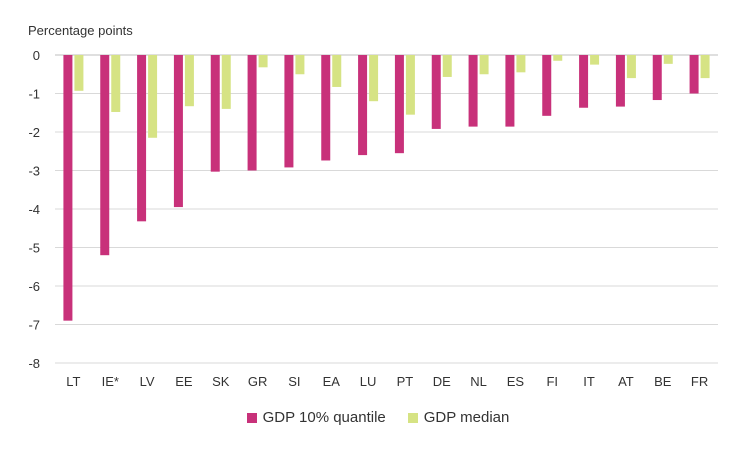 This screenshot has height=450, width=756. I want to click on bar-median-de, so click(447, 66).